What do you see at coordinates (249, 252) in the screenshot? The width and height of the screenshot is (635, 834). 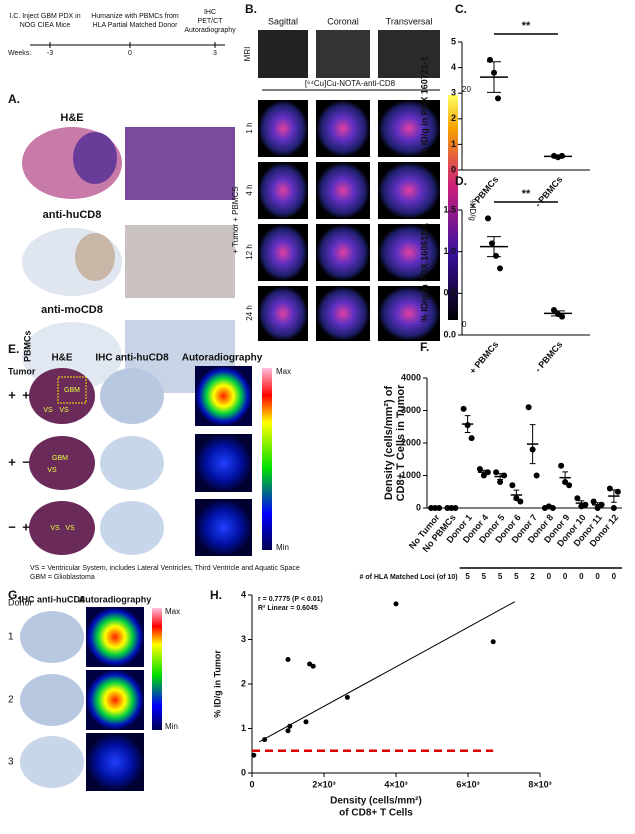 I see `time-label: 12 h` at bounding box center [249, 252].